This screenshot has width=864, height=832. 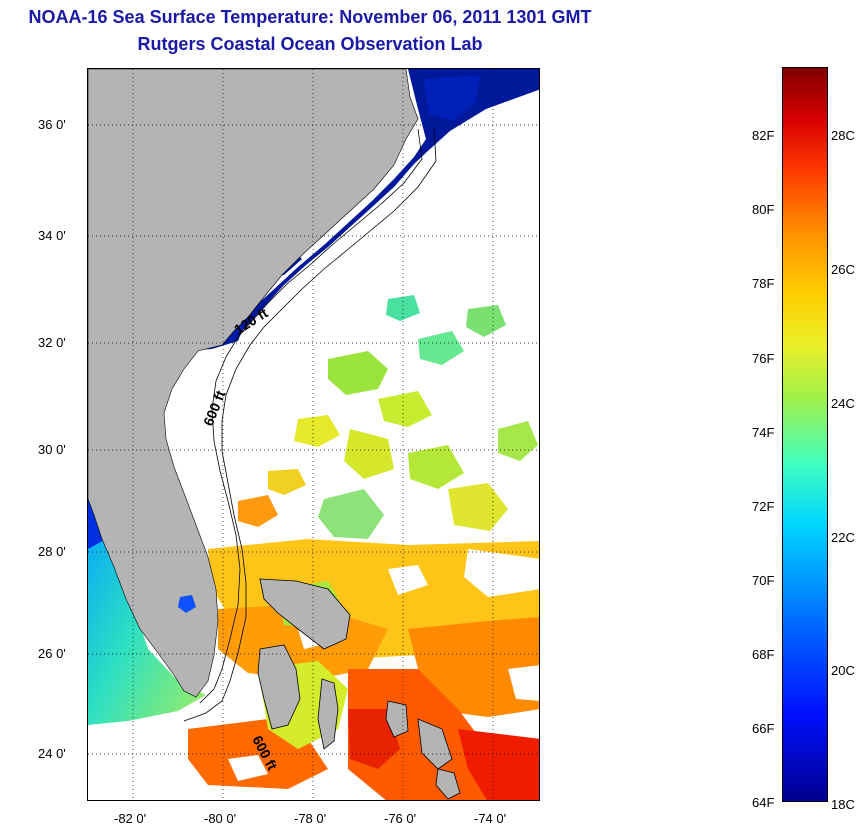 I want to click on colorbar-f-label: 64F, so click(x=763, y=802).